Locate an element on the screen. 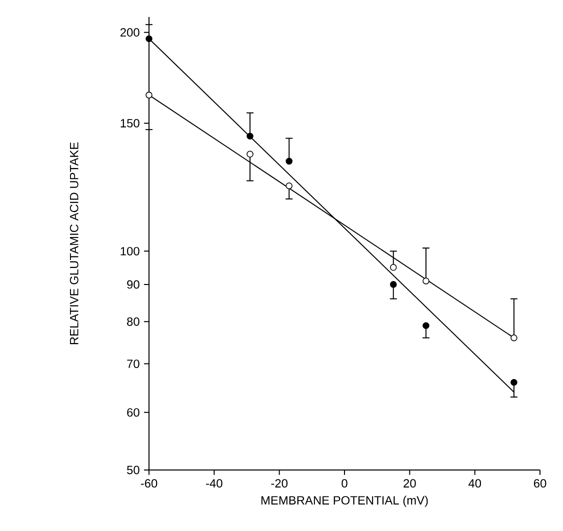 The image size is (563, 531). y-tick-label: 80 is located at coordinates (133, 321).